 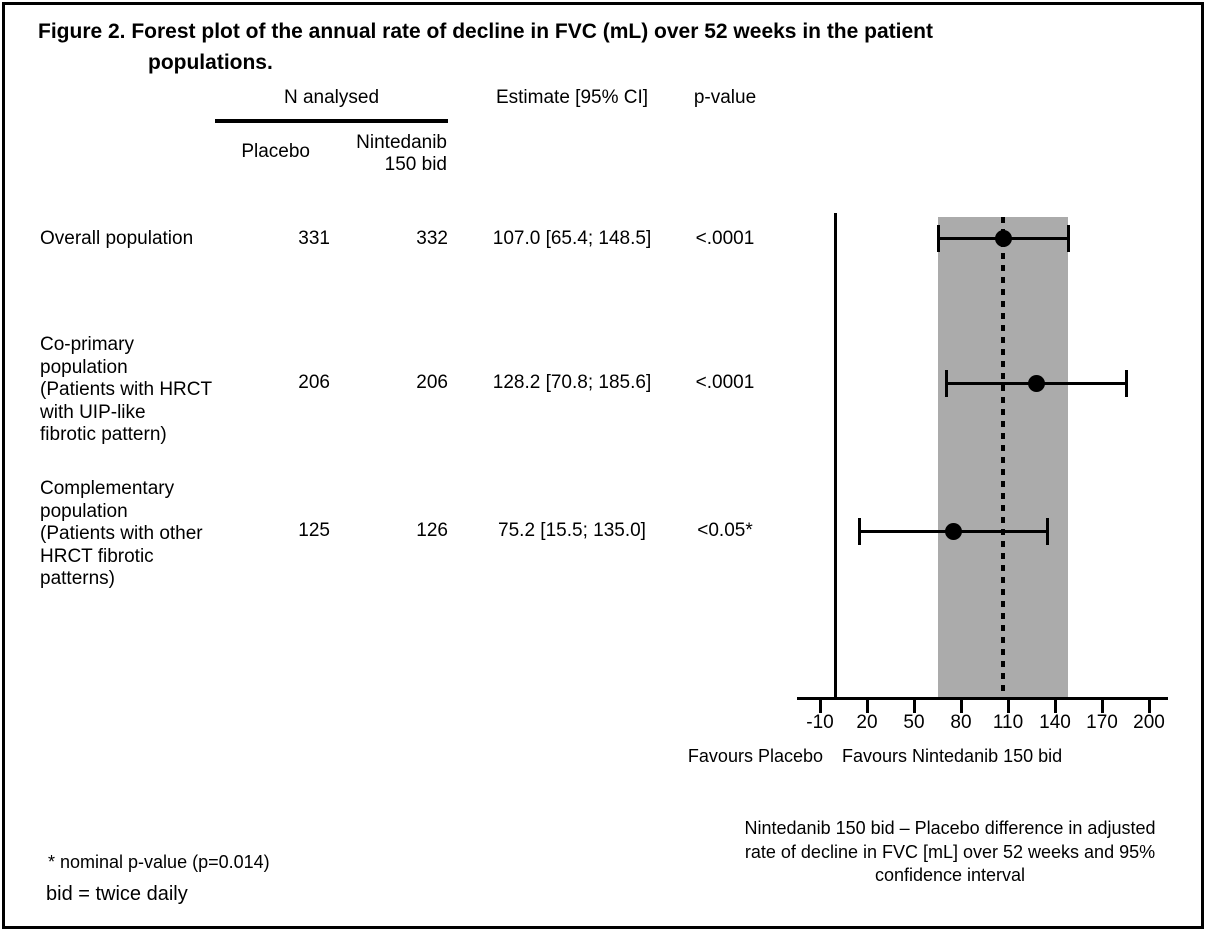 I want to click on cell-placebo-n: 125, so click(x=314, y=530).